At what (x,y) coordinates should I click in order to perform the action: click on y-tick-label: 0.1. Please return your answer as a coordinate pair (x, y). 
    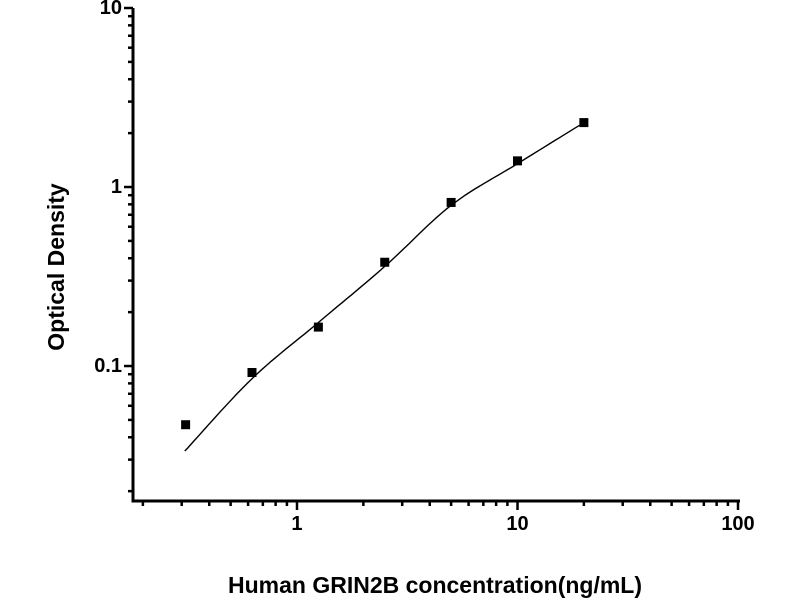
    Looking at the image, I should click on (108, 366).